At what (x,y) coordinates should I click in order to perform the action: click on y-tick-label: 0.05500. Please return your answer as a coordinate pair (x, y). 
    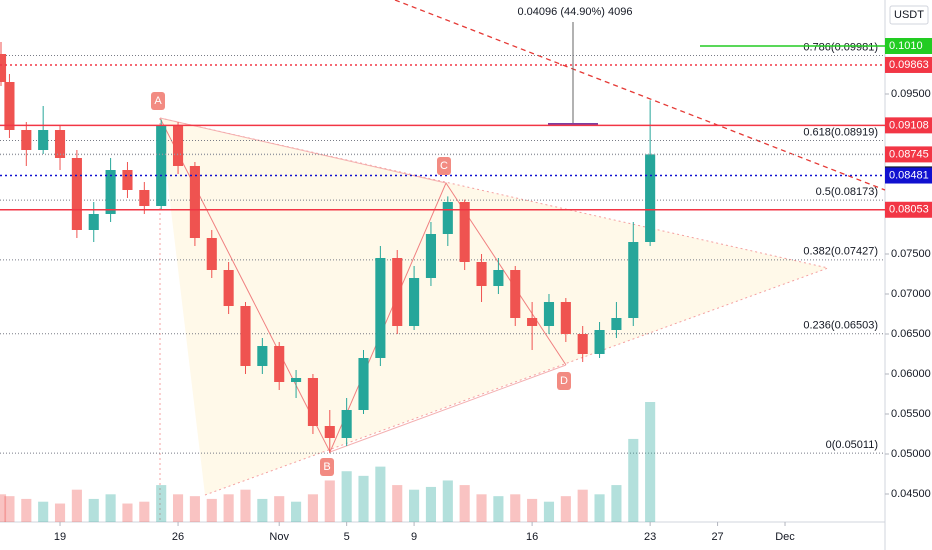
    Looking at the image, I should click on (911, 414).